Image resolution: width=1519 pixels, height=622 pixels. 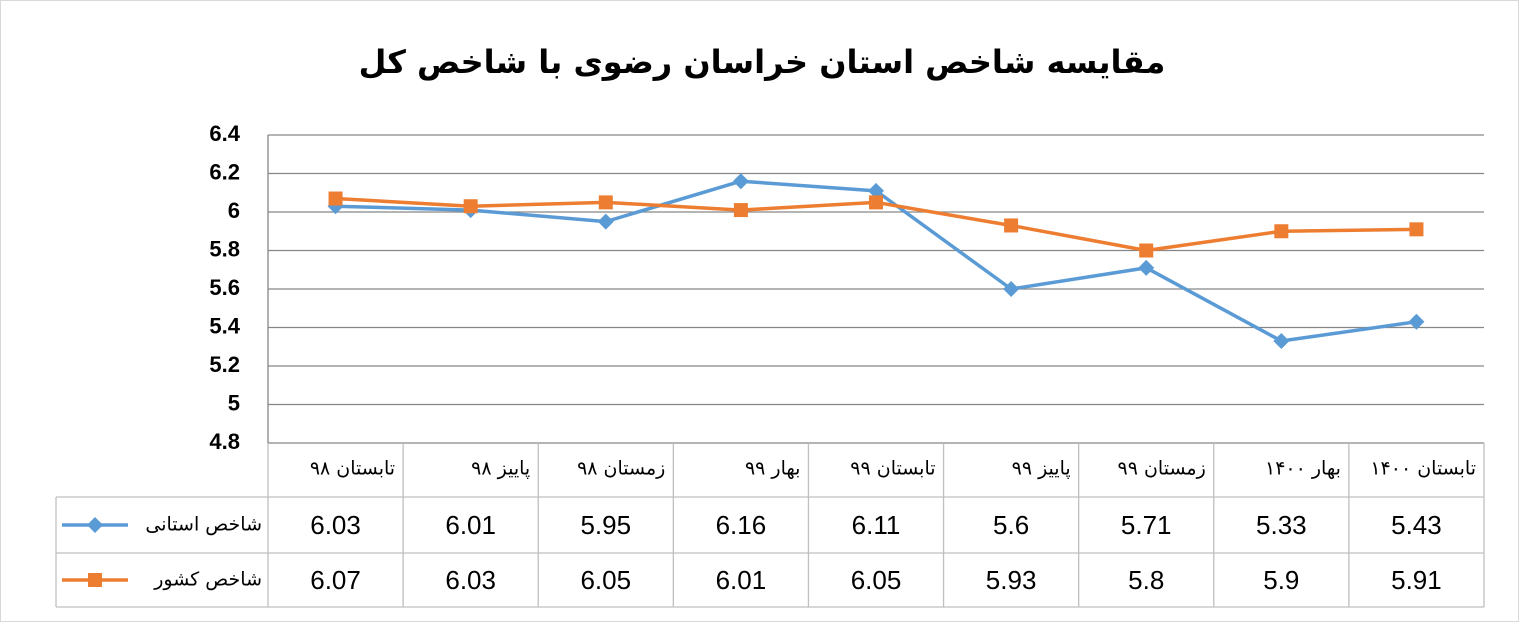 What do you see at coordinates (621, 469) in the screenshot?
I see `x-tick-label: زمستان ۹۸` at bounding box center [621, 469].